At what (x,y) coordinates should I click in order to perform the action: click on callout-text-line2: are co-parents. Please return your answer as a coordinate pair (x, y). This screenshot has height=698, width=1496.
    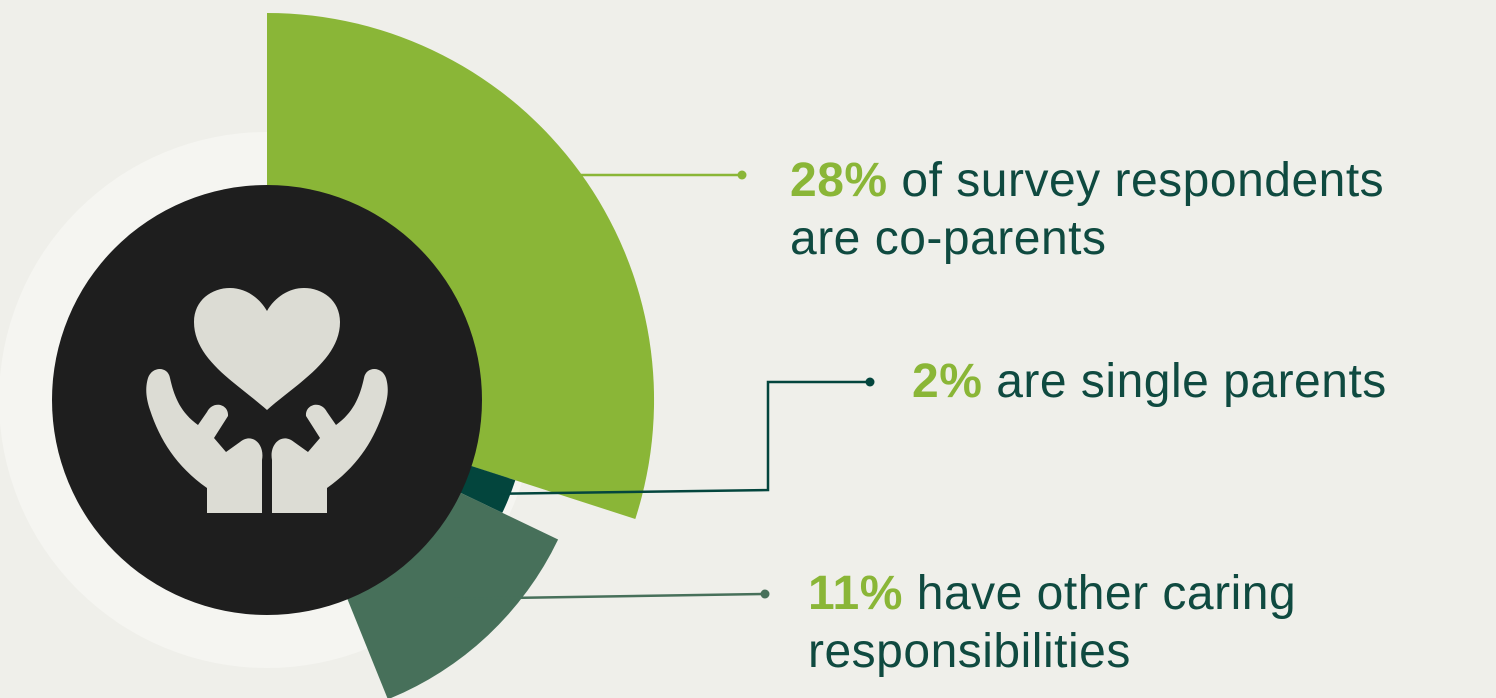
    Looking at the image, I should click on (948, 238).